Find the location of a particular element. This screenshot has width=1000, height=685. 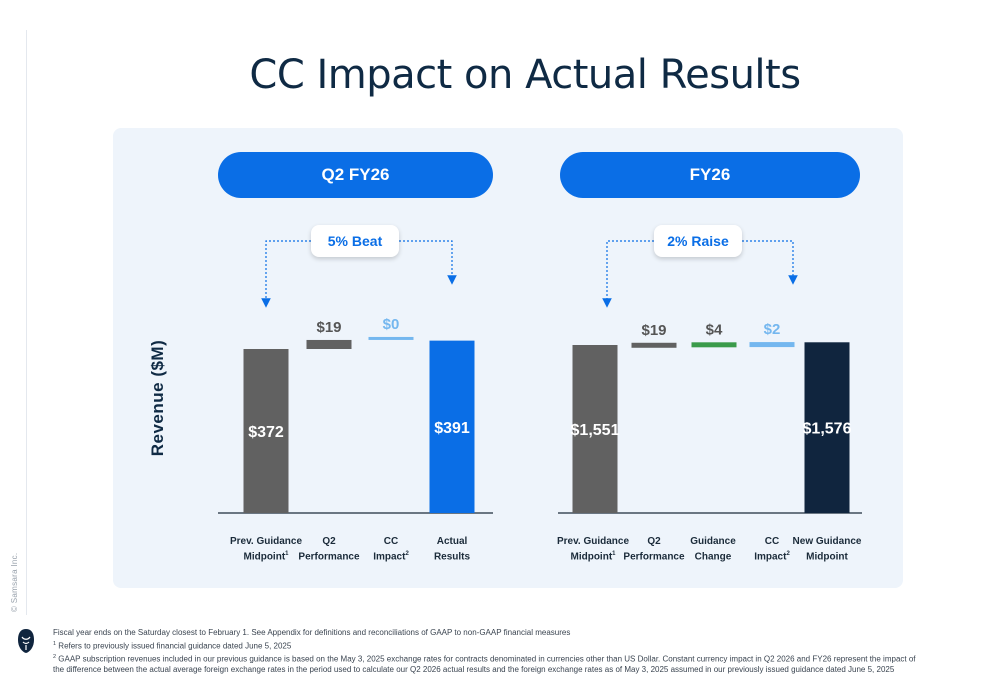

q2-right-connector is located at coordinates (428, 262).